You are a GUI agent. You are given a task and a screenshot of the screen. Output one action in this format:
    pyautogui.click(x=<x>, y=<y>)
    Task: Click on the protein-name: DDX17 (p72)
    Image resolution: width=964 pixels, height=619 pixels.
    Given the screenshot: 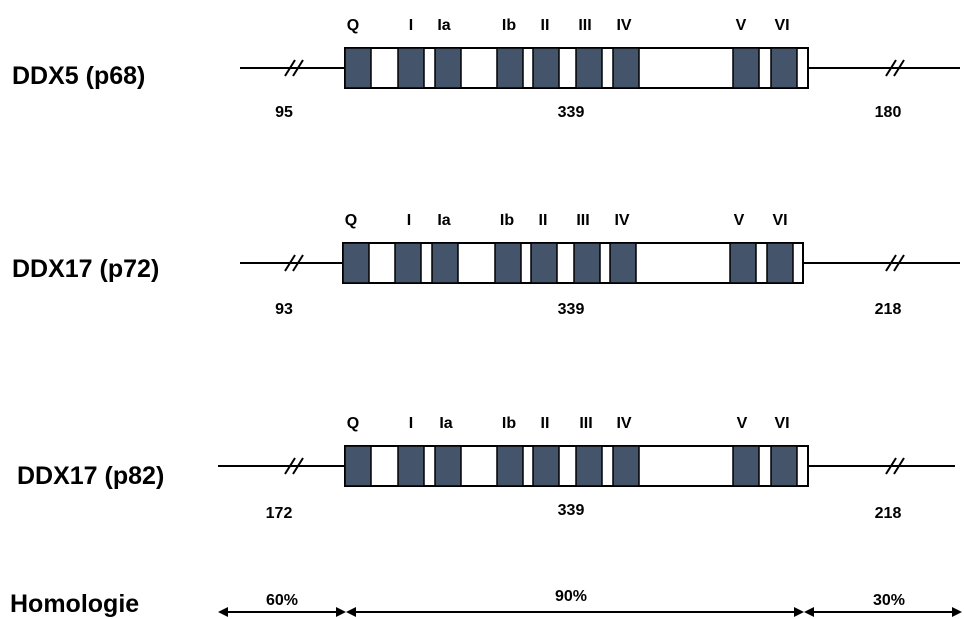 What is the action you would take?
    pyautogui.click(x=85, y=269)
    